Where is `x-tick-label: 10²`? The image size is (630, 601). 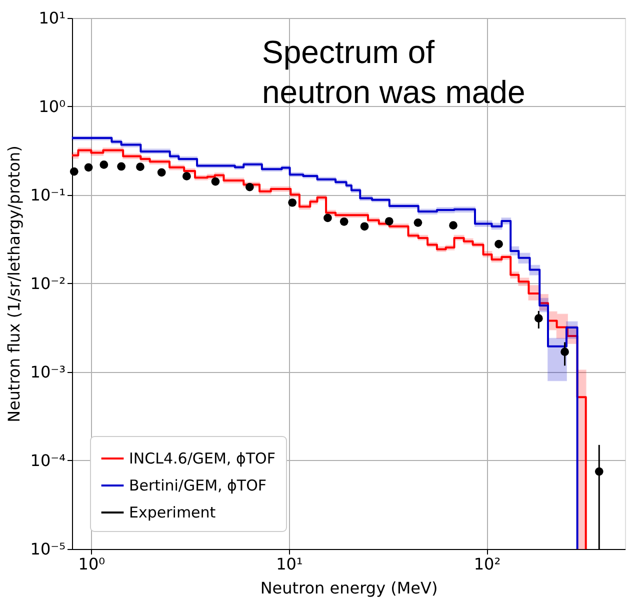
x-tick-label: 10² is located at coordinates (487, 564).